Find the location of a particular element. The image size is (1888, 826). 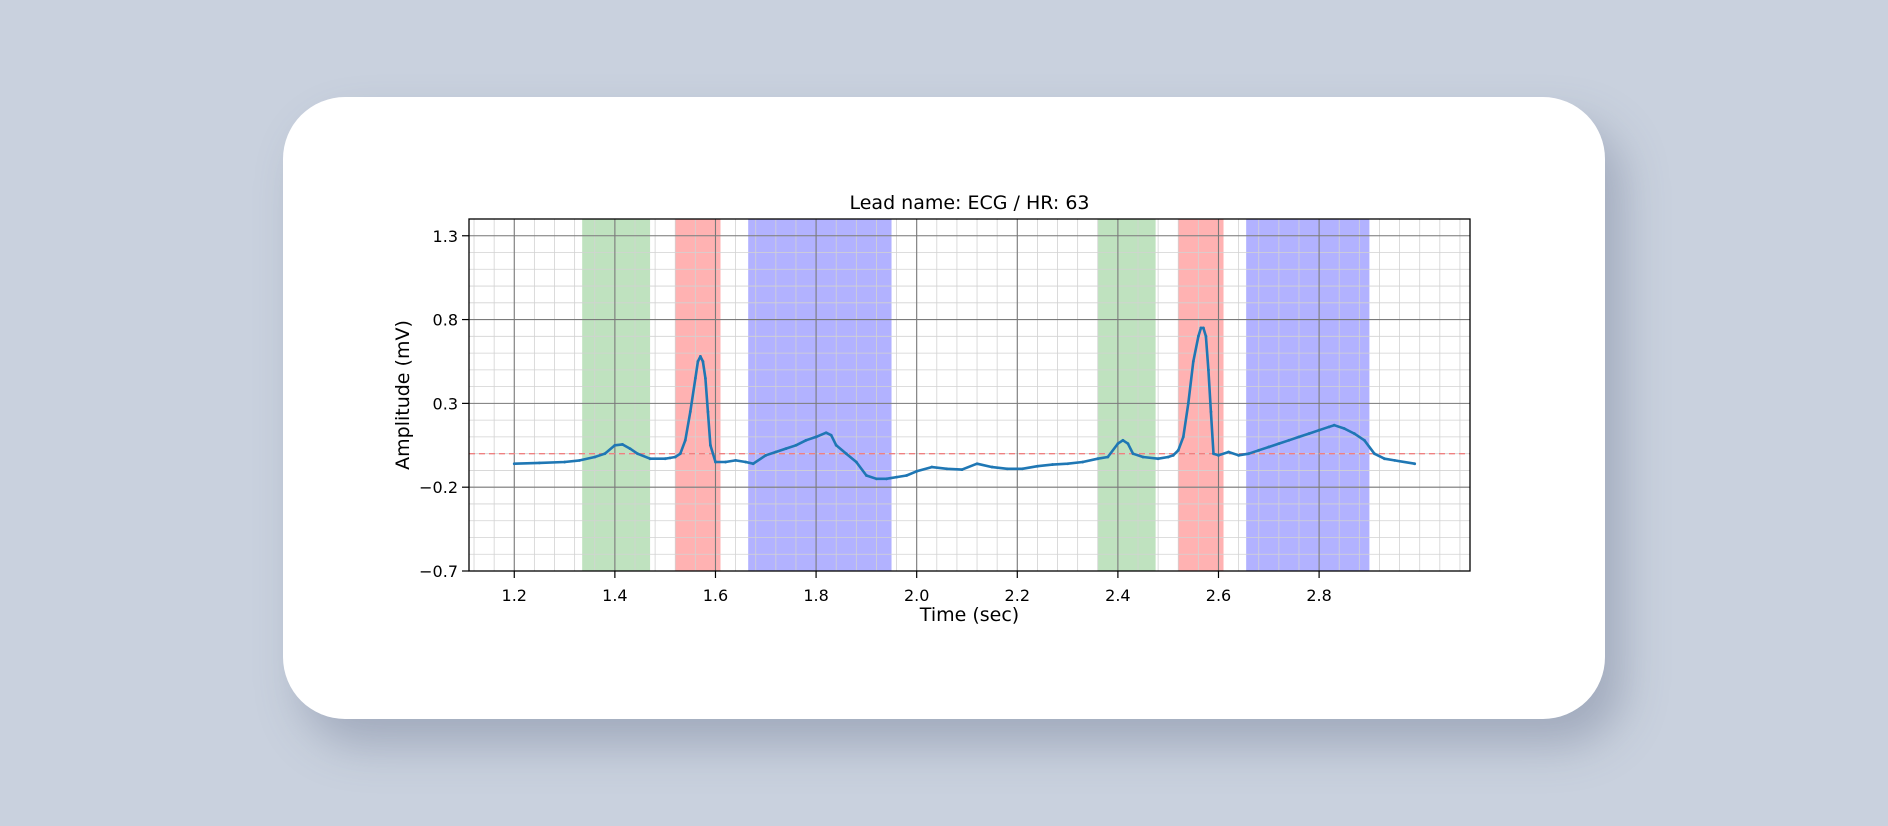

series-layer is located at coordinates (964, 403).